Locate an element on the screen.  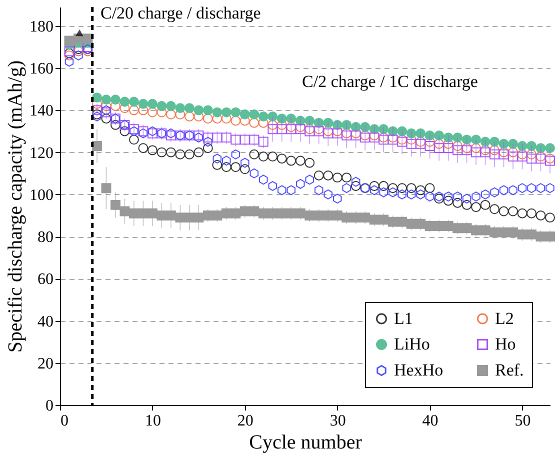
y-tick-label: 40 is located at coordinates (46, 321).